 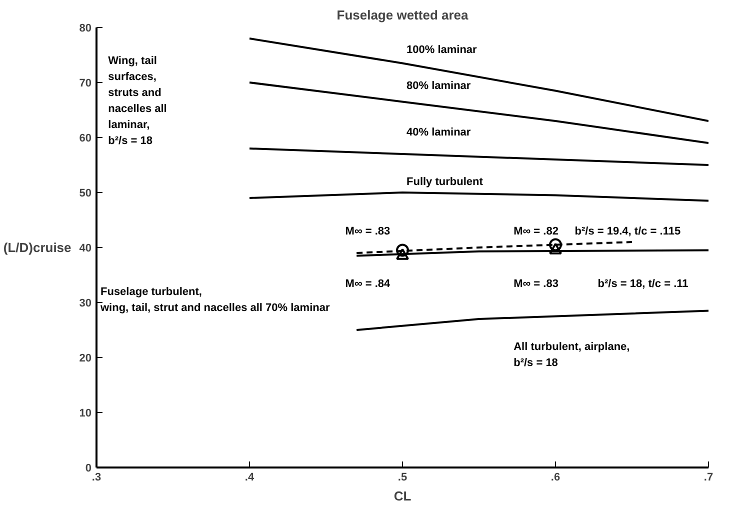 What do you see at coordinates (88, 468) in the screenshot?
I see `y-tick-label: 0` at bounding box center [88, 468].